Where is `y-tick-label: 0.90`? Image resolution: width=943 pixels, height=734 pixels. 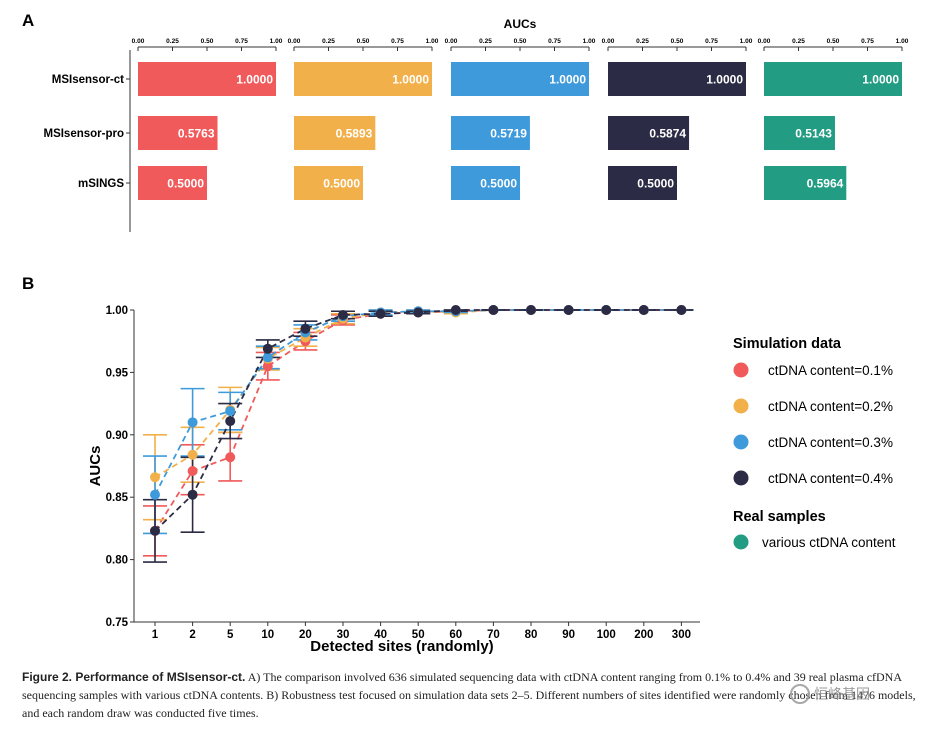 y-tick-label: 0.90 is located at coordinates (117, 436).